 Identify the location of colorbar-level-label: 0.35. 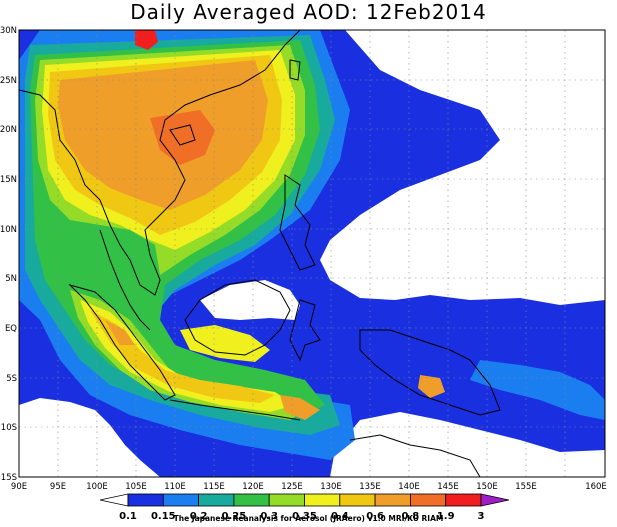
(304, 516).